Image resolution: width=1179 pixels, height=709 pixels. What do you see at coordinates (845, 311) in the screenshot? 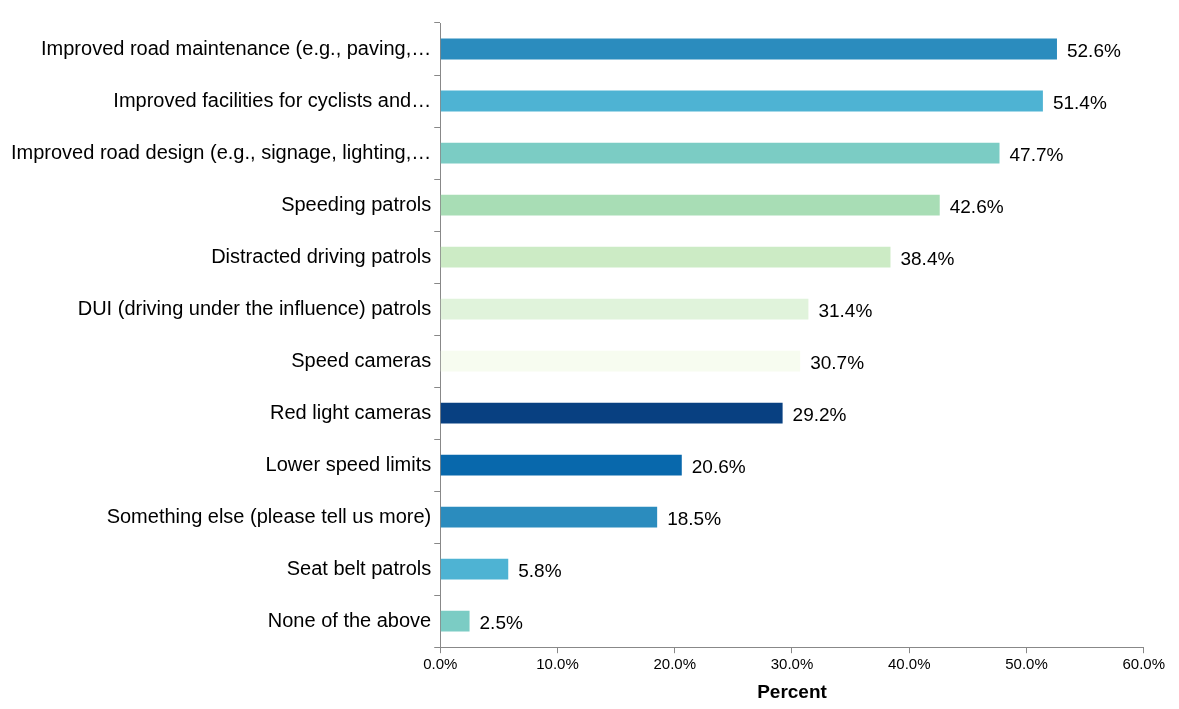
I see `data-label: 31.4%` at bounding box center [845, 311].